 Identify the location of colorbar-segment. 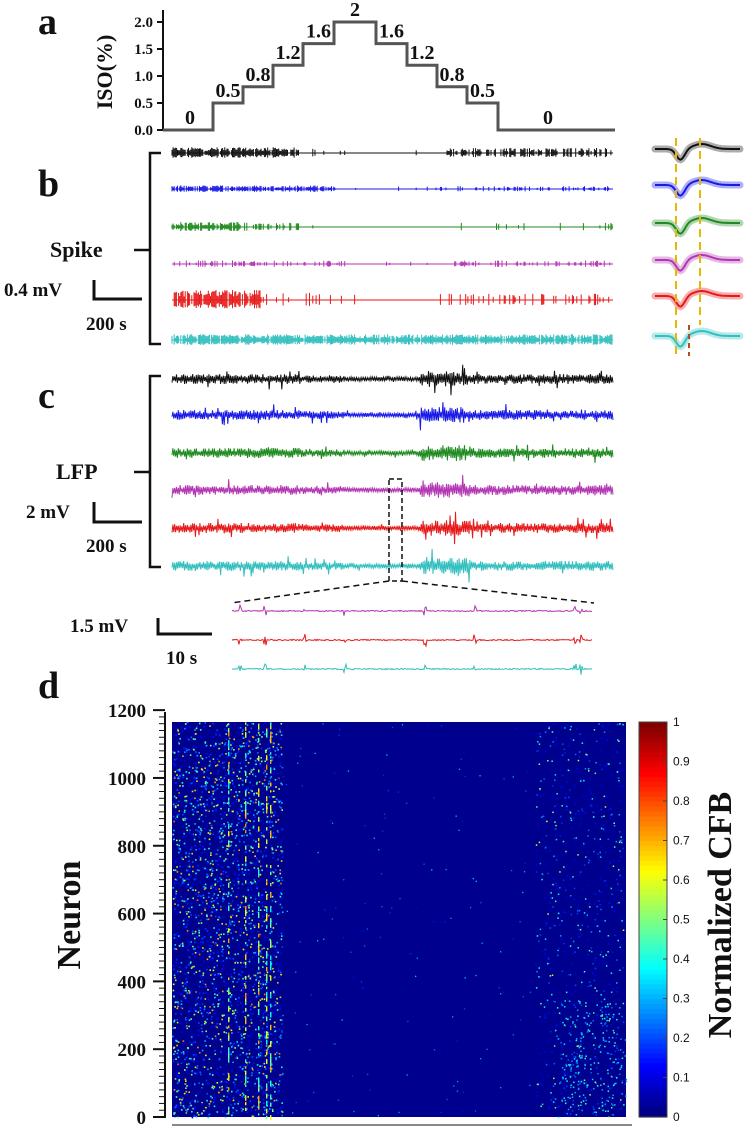
(653, 744).